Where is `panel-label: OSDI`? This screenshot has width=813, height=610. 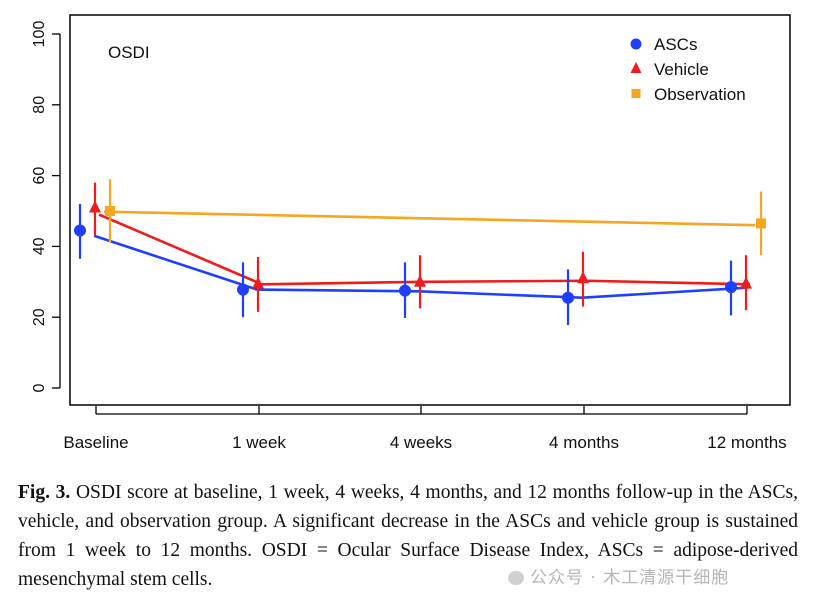
panel-label: OSDI is located at coordinates (129, 52).